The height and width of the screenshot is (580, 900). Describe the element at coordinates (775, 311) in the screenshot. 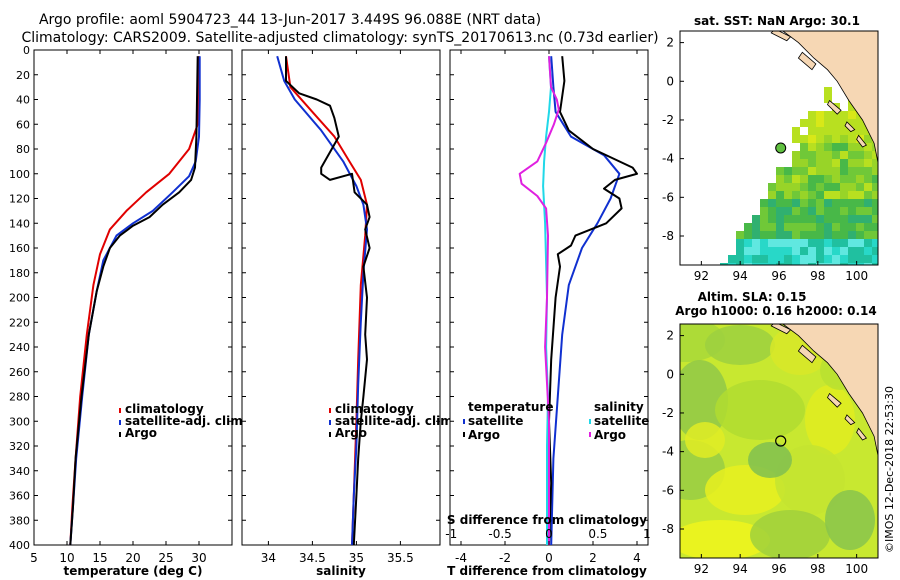

I see `sla-map-title-line2: Argo h1000: 0.16 h2000: 0.14` at that location.